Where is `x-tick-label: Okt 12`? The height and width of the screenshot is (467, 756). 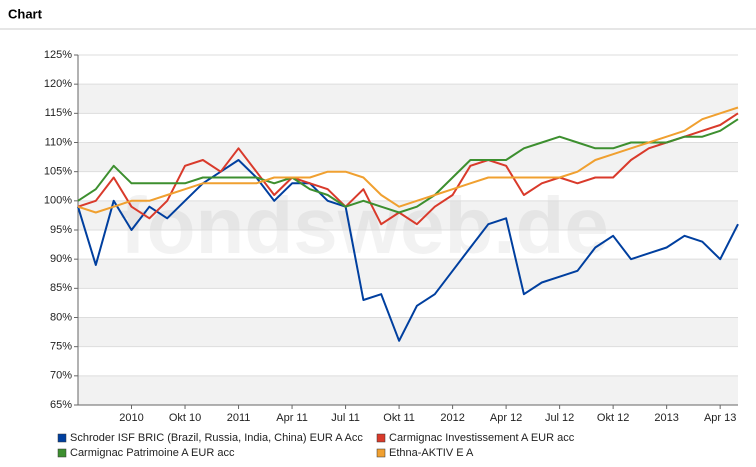 x-tick-label: Okt 12 is located at coordinates (613, 418).